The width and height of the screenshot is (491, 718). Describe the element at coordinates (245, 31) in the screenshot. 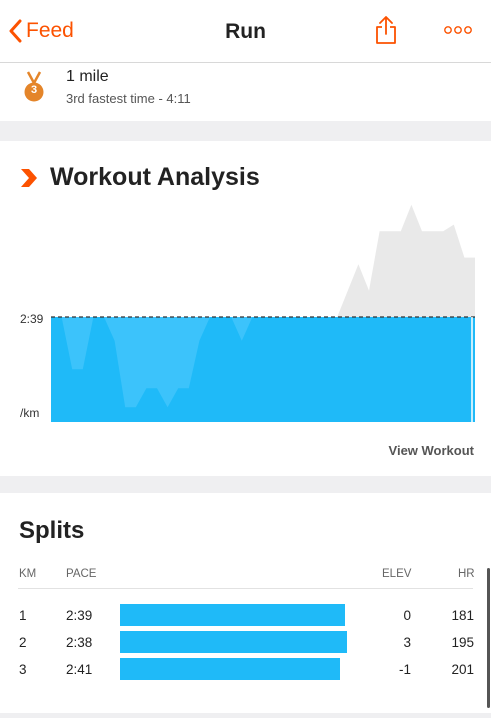

I see `nav-bar: Feed Run` at that location.